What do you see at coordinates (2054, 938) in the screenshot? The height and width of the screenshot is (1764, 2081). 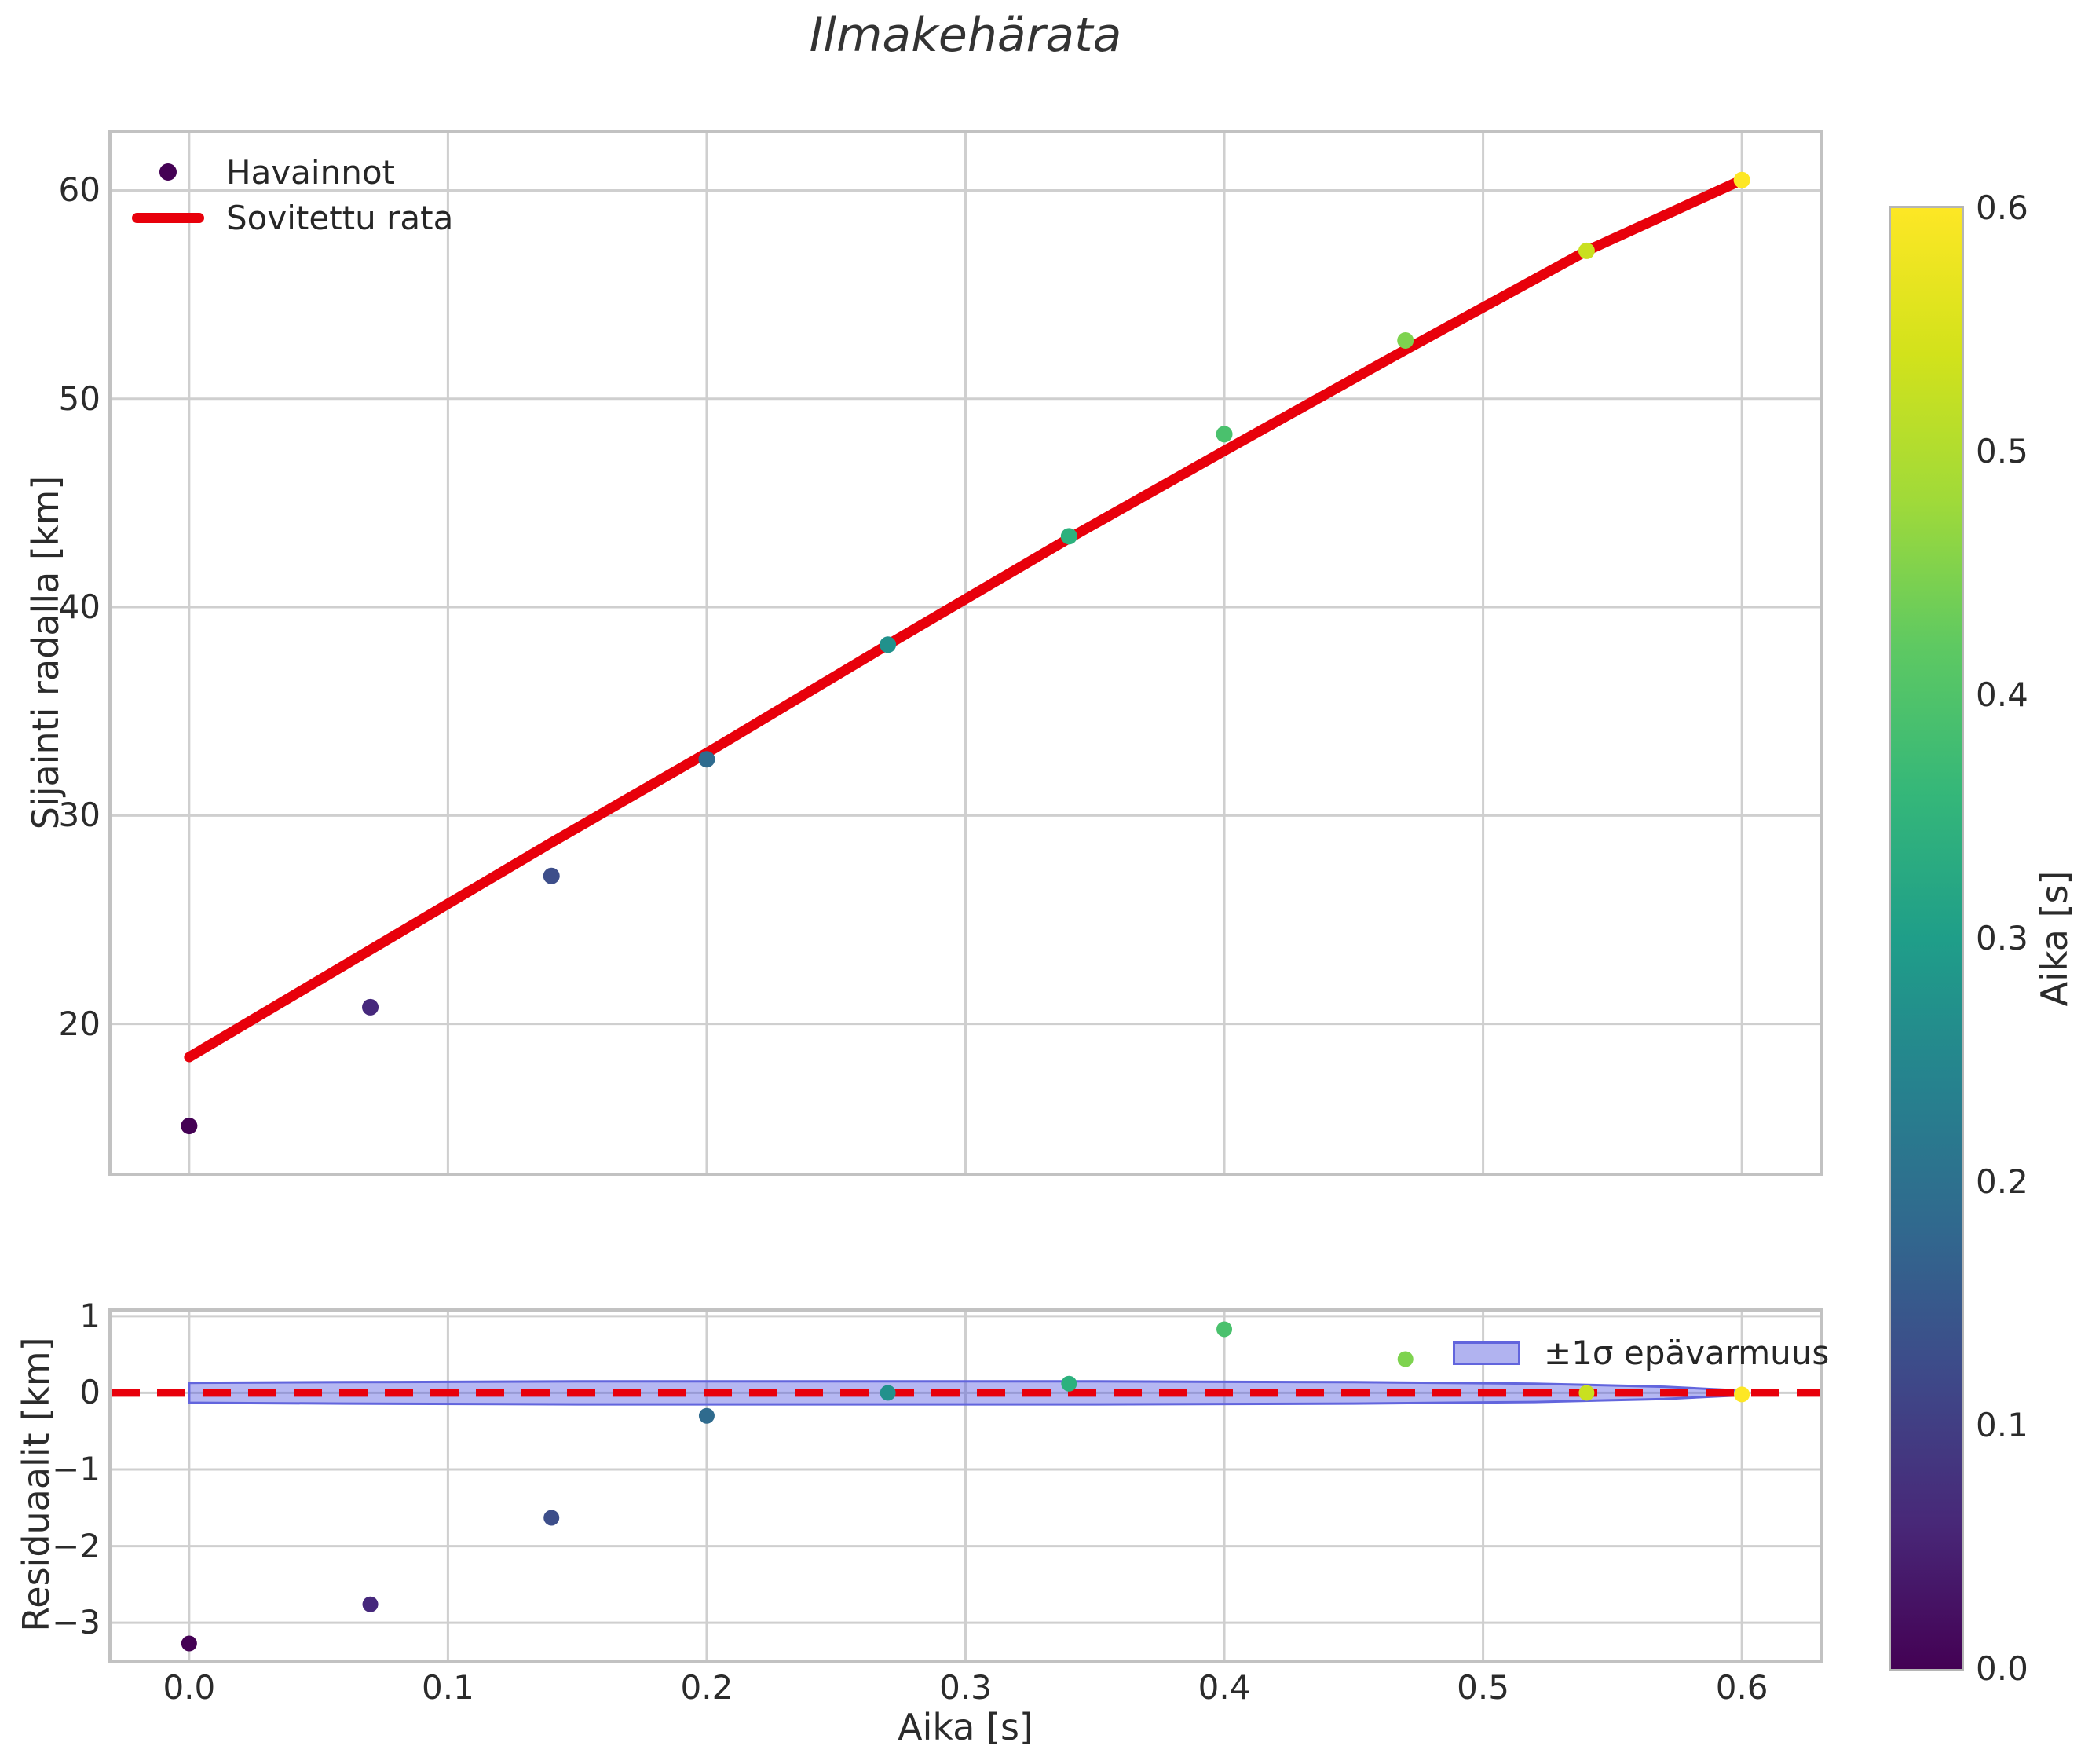 I see `colorbar-label: Aika [s]` at bounding box center [2054, 938].